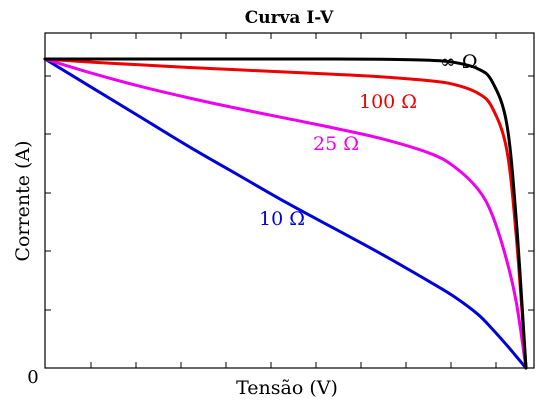  Describe the element at coordinates (32, 377) in the screenshot. I see `origin-tick-label: 0` at that location.